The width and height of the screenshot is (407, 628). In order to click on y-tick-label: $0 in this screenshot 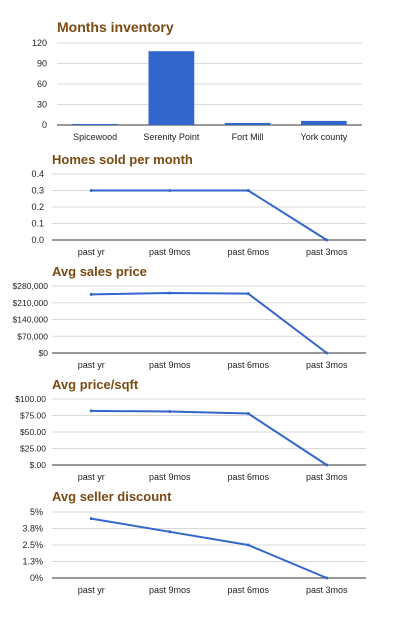, I will do `click(44, 353)`.